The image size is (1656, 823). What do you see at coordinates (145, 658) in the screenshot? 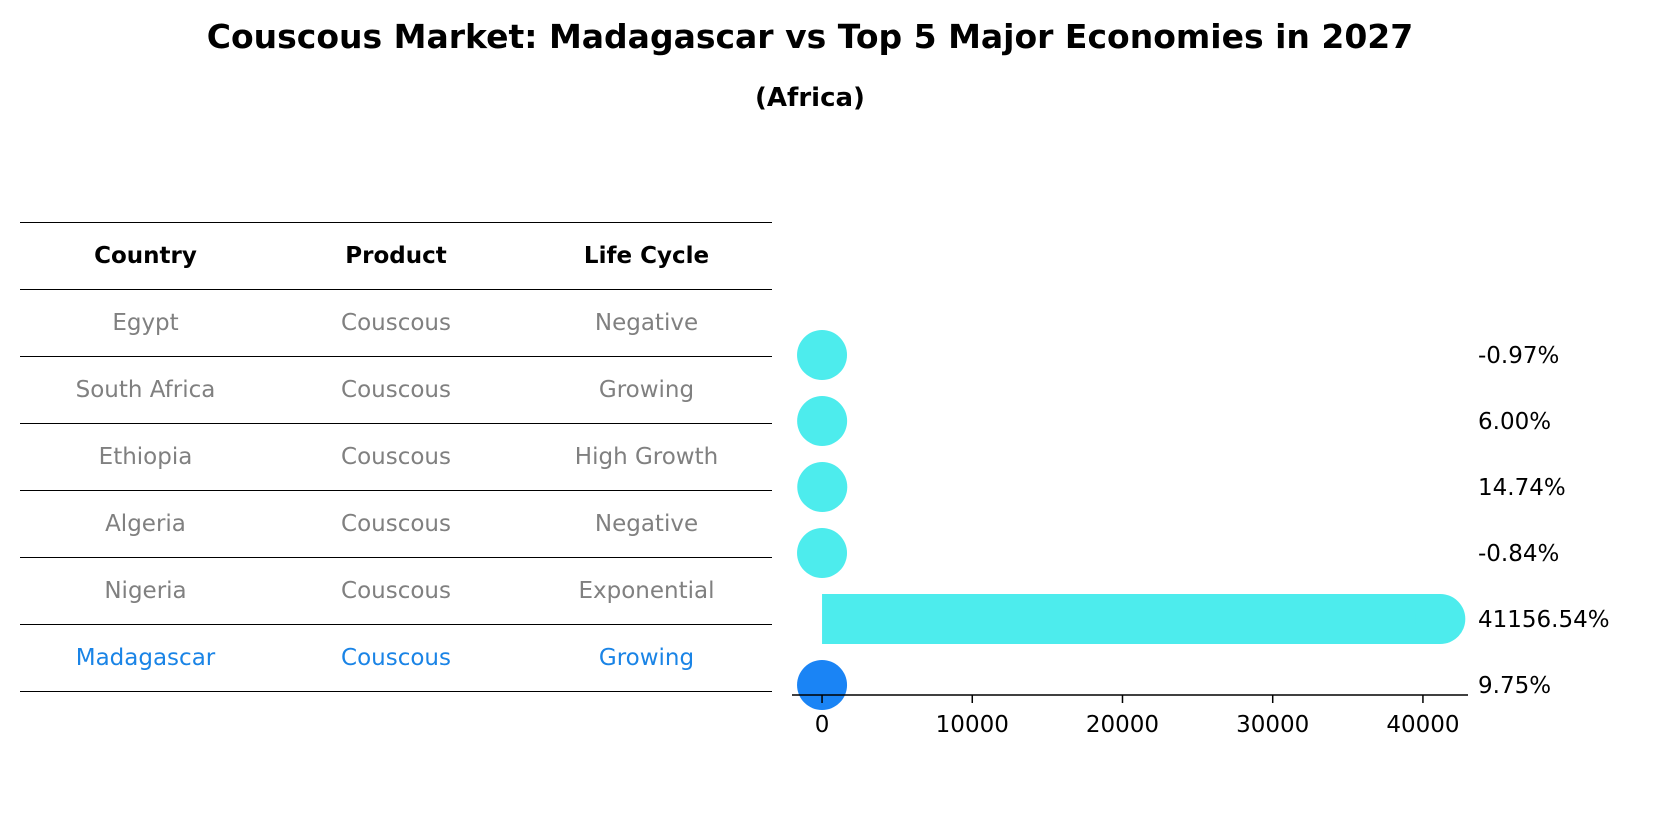
I see `cell-country: Madagascar` at bounding box center [145, 658].